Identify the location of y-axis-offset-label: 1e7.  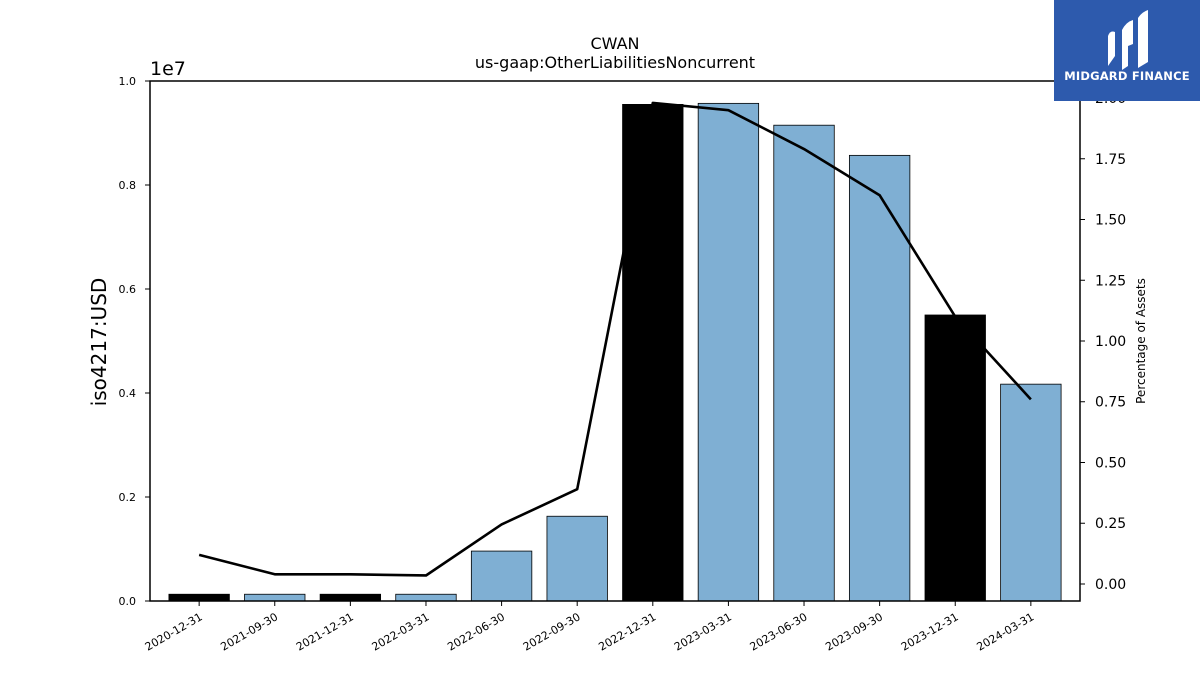
(168, 69).